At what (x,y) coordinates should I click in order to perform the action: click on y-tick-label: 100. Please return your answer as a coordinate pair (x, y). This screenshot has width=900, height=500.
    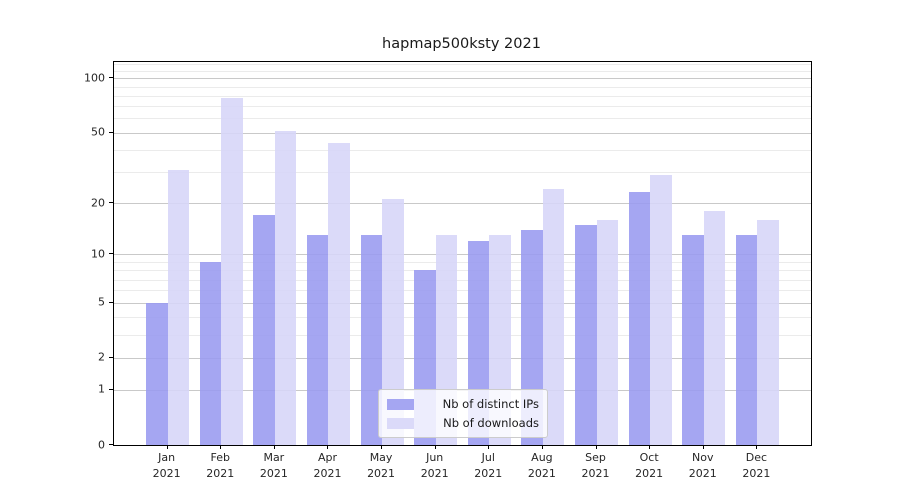
    Looking at the image, I should click on (94, 78).